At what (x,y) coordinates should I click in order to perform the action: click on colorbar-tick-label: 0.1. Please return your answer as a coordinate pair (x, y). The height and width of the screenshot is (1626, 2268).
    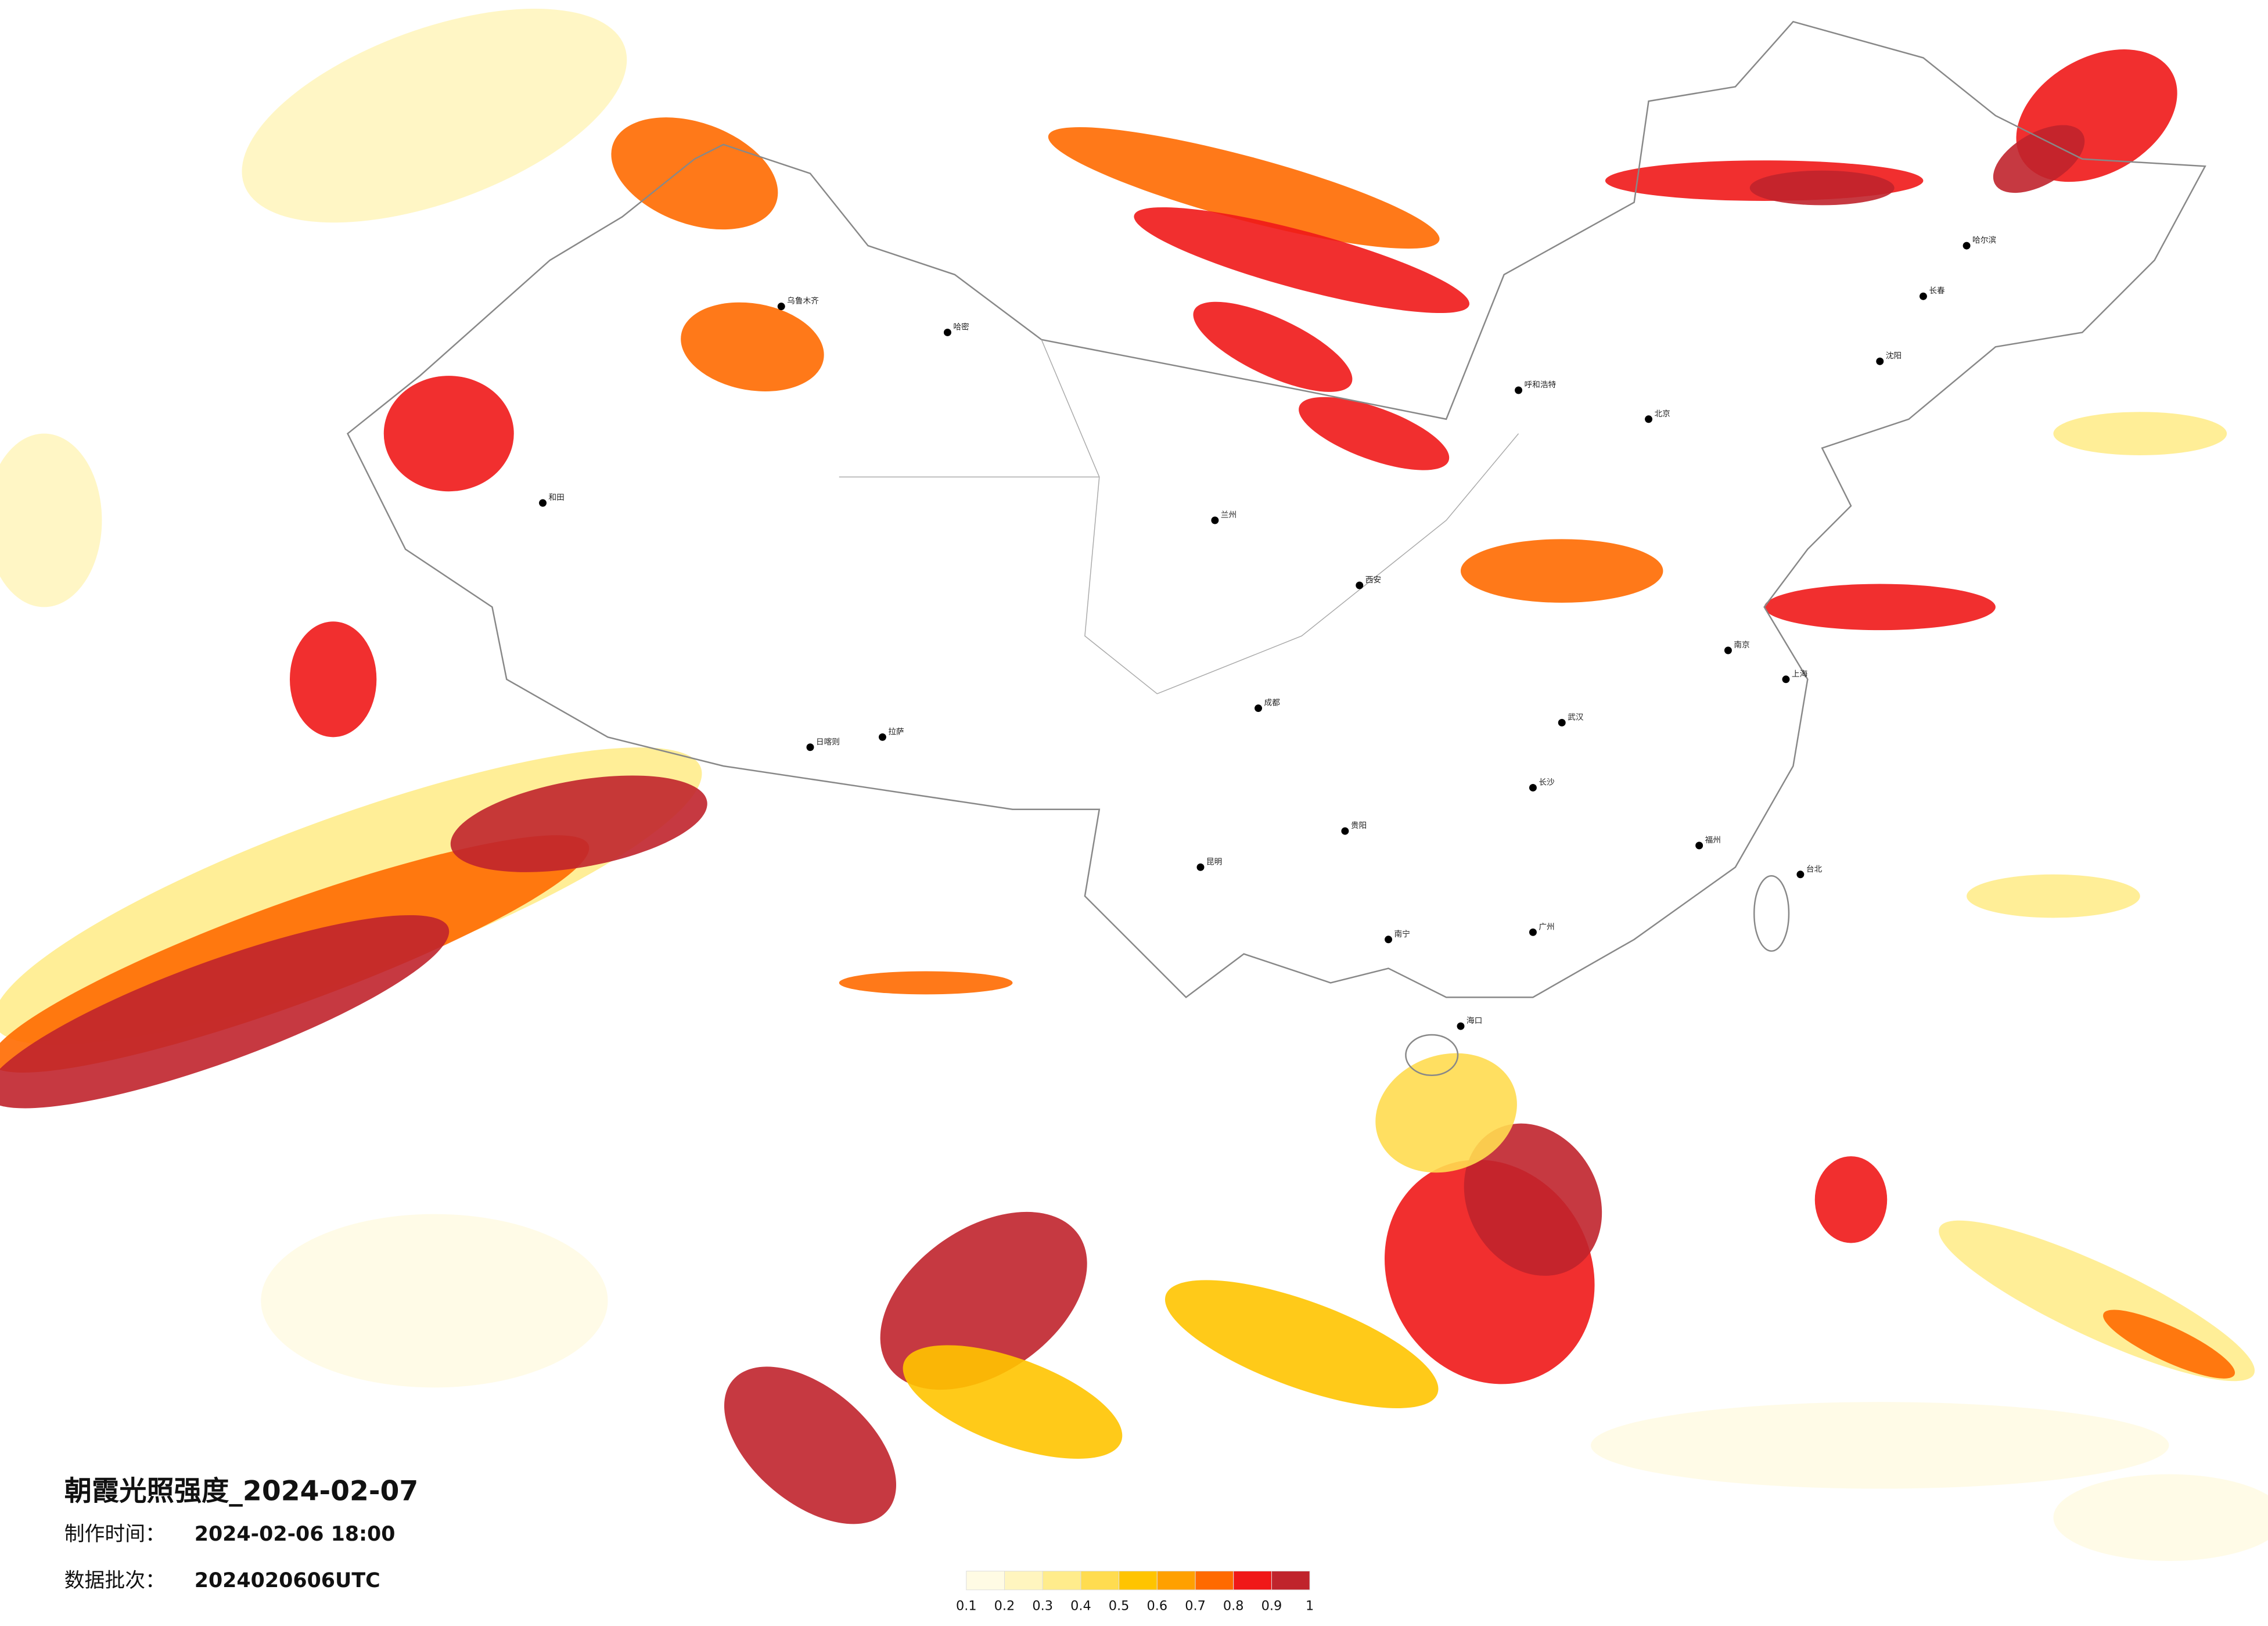
    Looking at the image, I should click on (966, 1606).